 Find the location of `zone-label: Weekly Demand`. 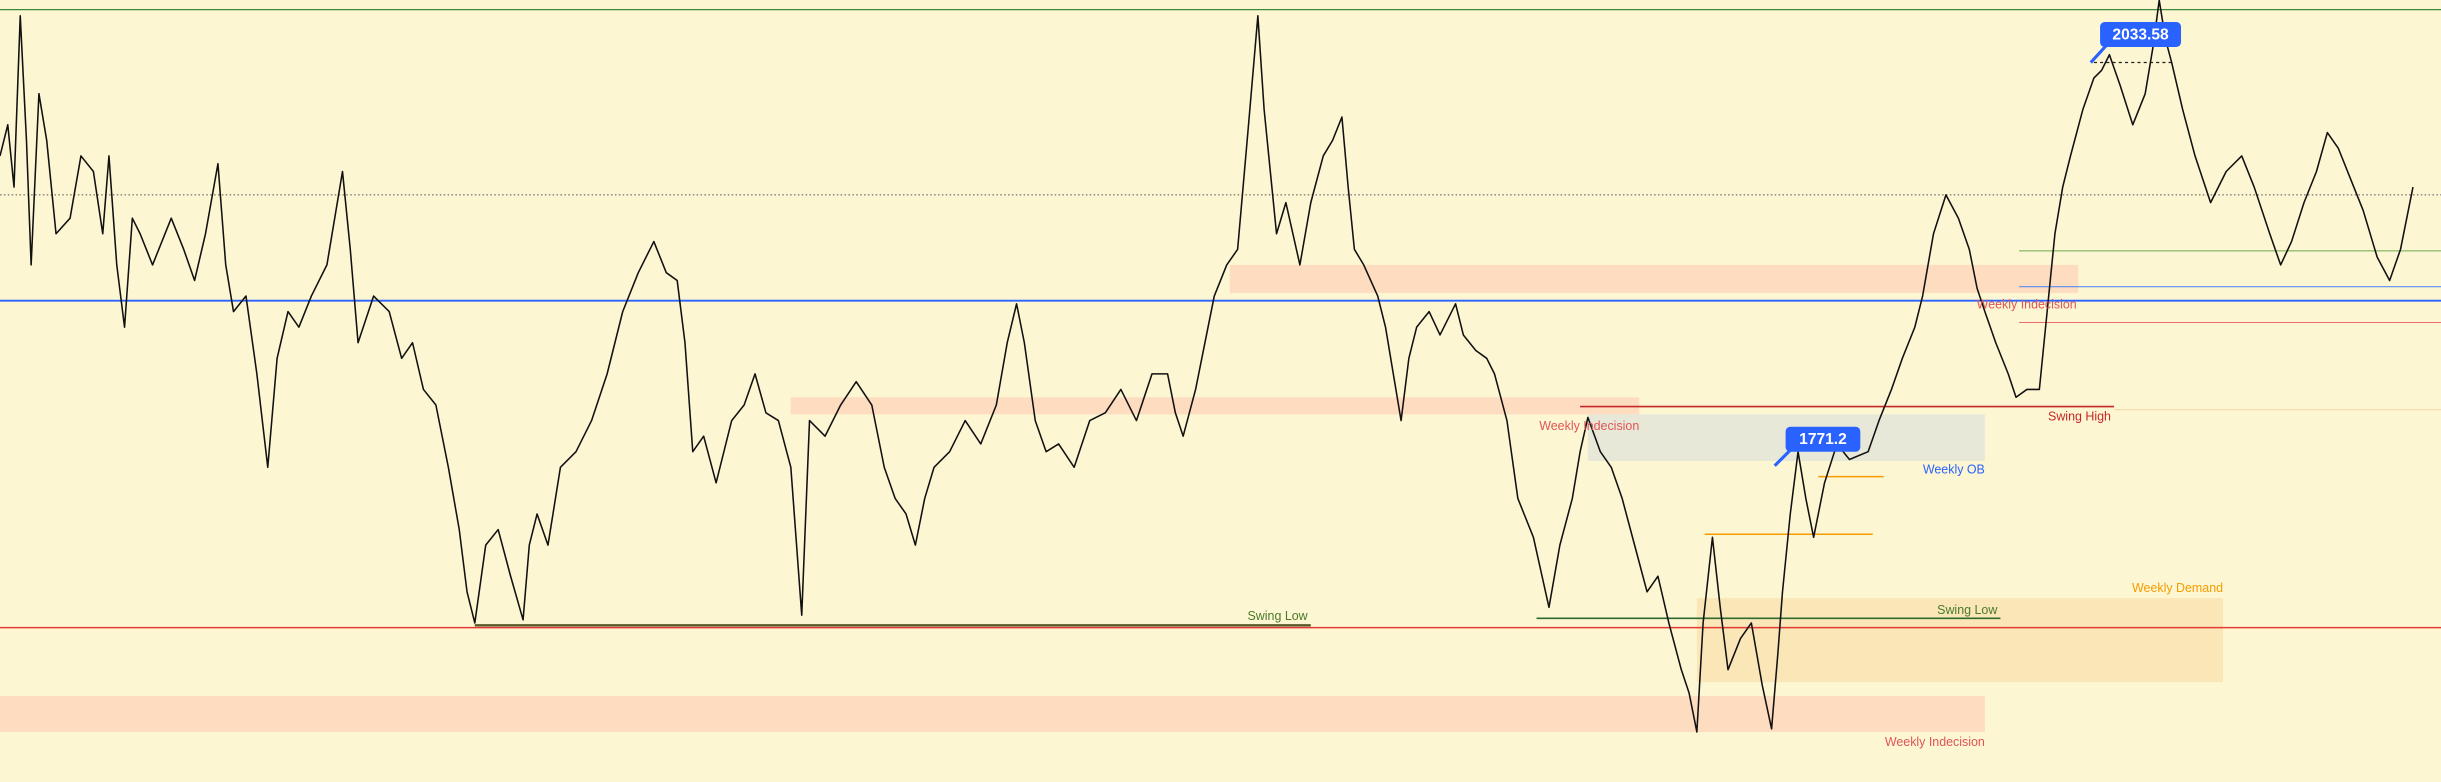

zone-label: Weekly Demand is located at coordinates (2177, 588).